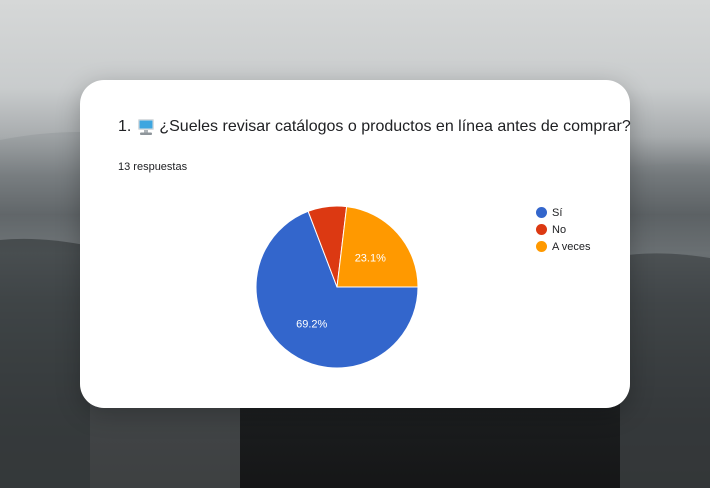  What do you see at coordinates (571, 246) in the screenshot?
I see `legend-label: A veces` at bounding box center [571, 246].